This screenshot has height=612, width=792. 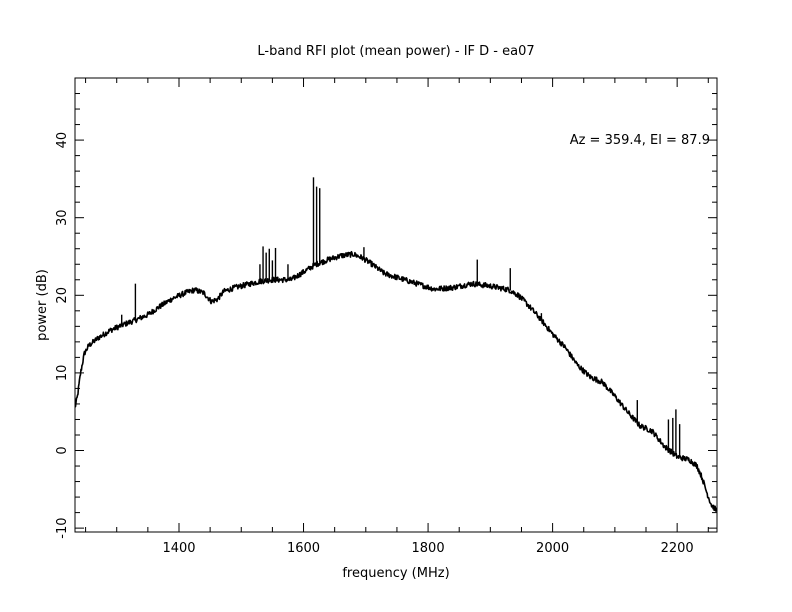 What do you see at coordinates (395, 573) in the screenshot?
I see `x-axis-label: frequency (MHz)` at bounding box center [395, 573].